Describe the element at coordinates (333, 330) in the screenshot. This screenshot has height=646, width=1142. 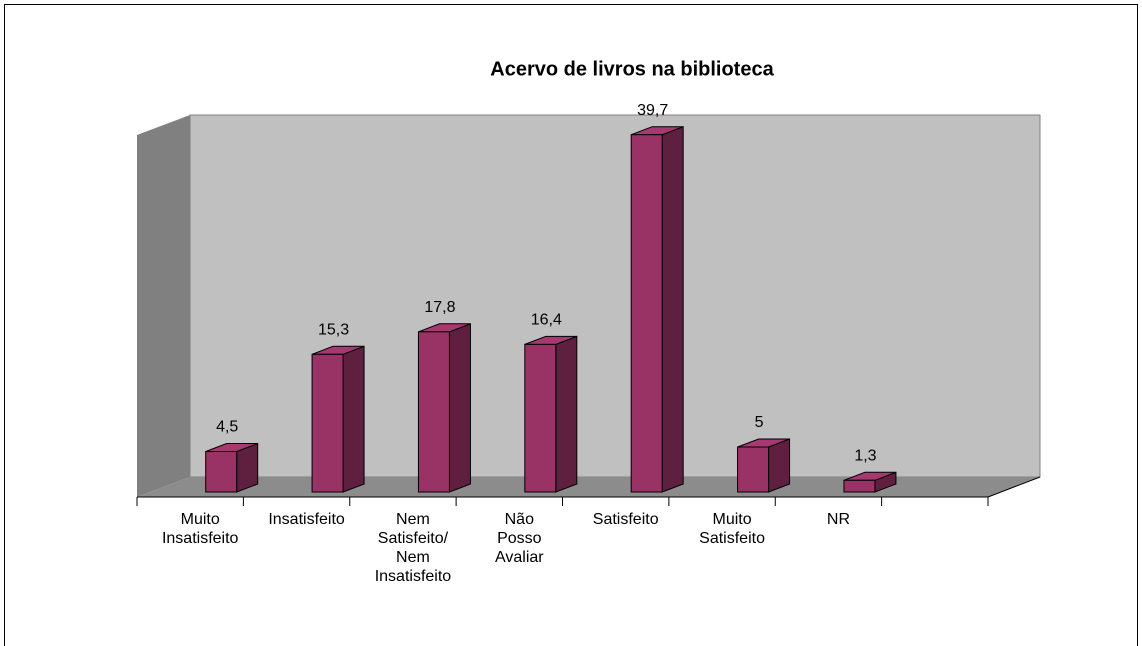
I see `value-label: 15,3` at that location.